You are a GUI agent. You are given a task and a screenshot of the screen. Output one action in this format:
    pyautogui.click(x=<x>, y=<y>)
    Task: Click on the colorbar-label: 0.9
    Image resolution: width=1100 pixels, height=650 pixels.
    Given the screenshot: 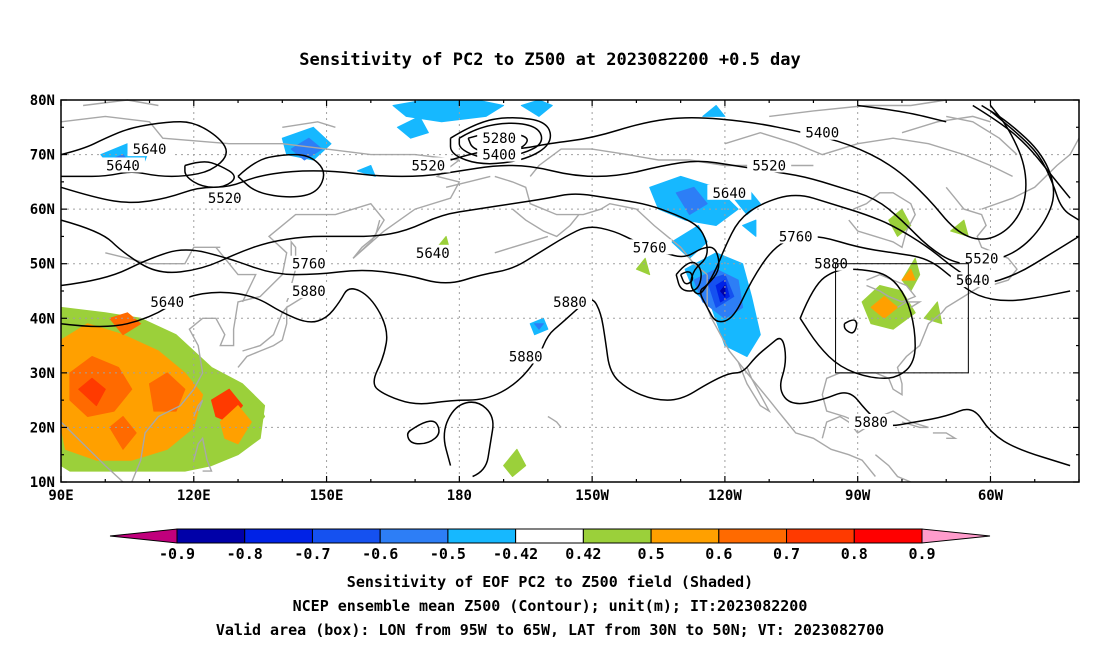 What is the action you would take?
    pyautogui.click(x=921, y=554)
    